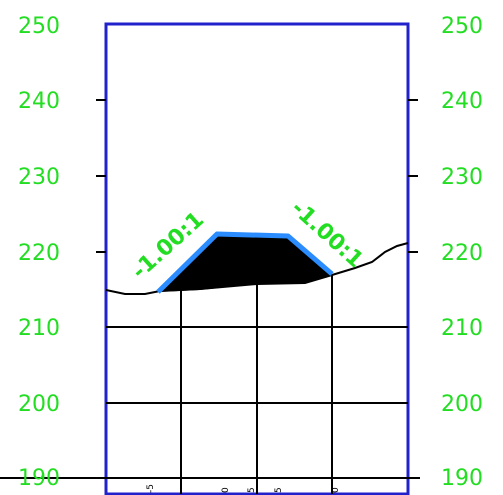 The width and height of the screenshot is (503, 495). I want to click on elevation-label-left-240: 240, so click(39, 101).